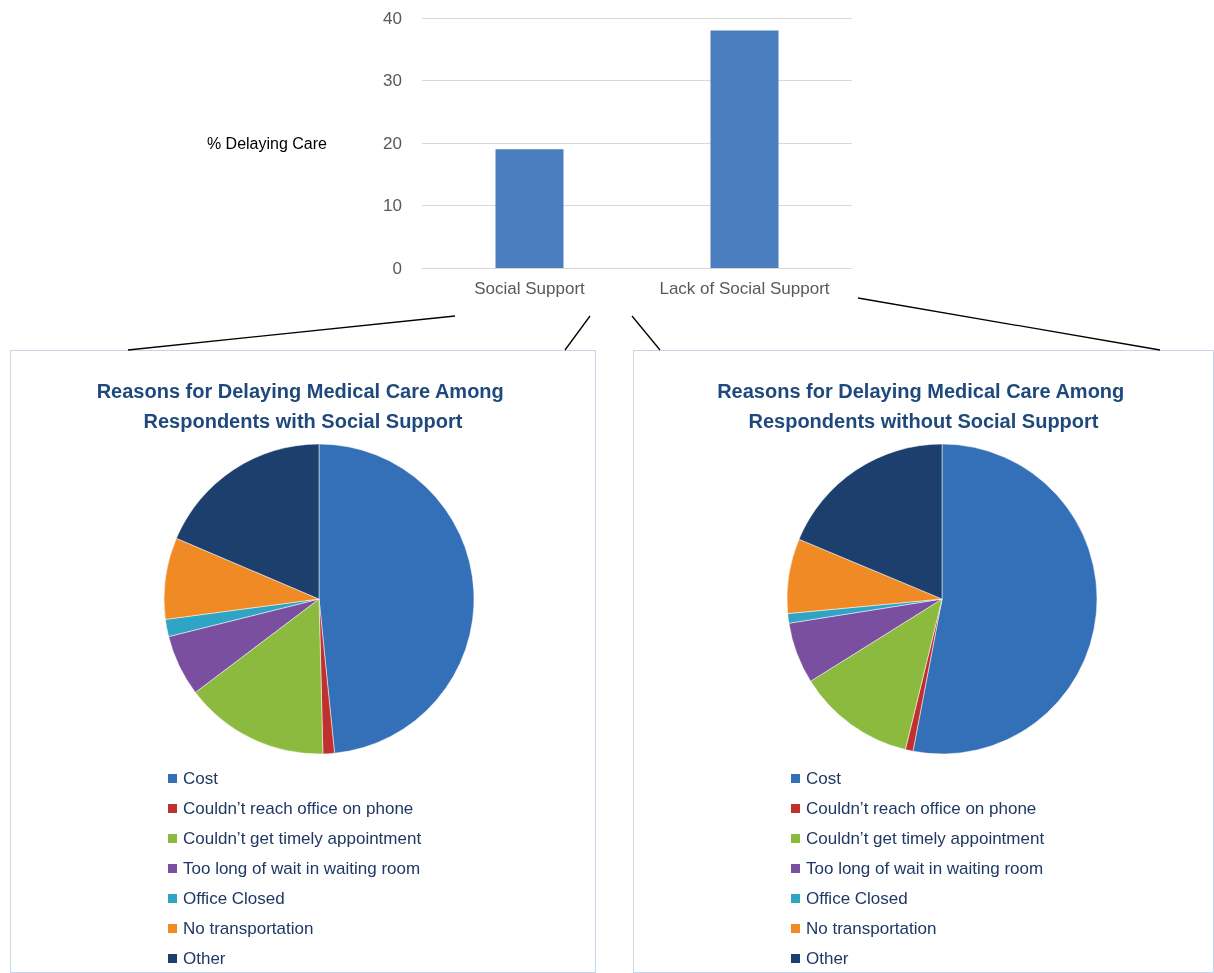  What do you see at coordinates (392, 205) in the screenshot?
I see `y-tick-label: 10` at bounding box center [392, 205].